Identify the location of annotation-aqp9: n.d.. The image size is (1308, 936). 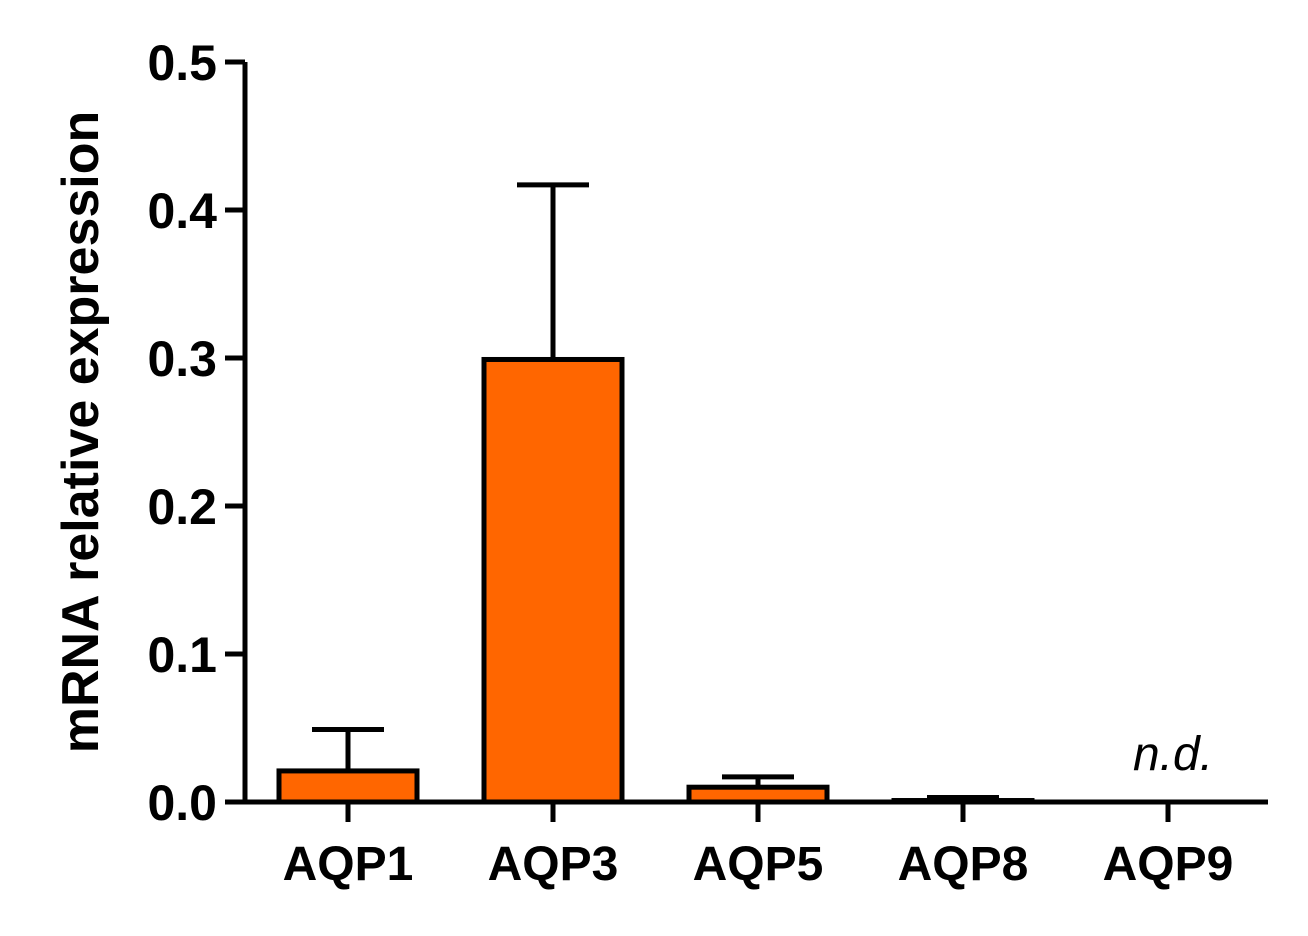
(1173, 754).